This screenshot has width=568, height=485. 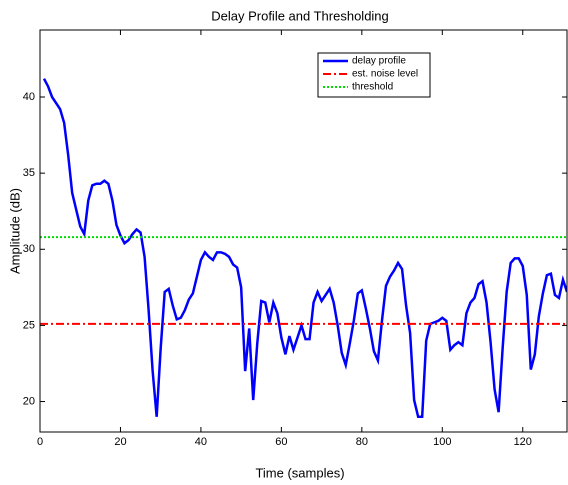 What do you see at coordinates (14, 231) in the screenshot?
I see `y-axis-label: Amplitude (dB)` at bounding box center [14, 231].